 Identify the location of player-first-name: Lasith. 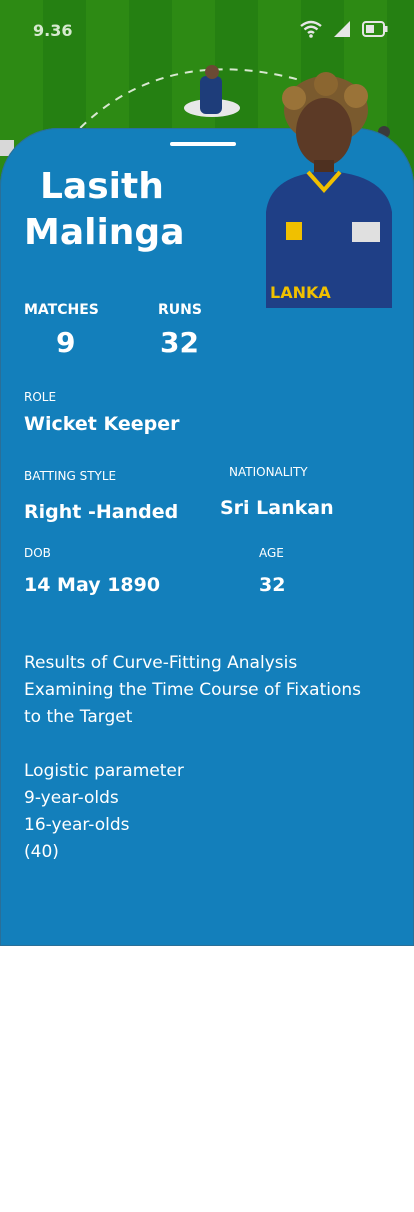
(102, 186).